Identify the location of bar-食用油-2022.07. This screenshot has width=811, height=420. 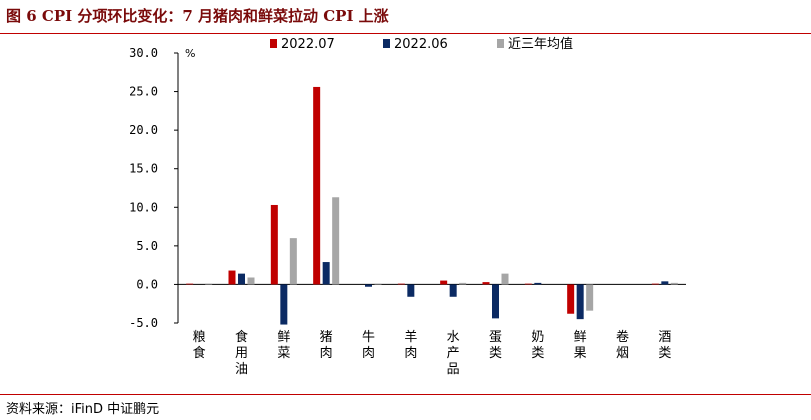
(232, 277).